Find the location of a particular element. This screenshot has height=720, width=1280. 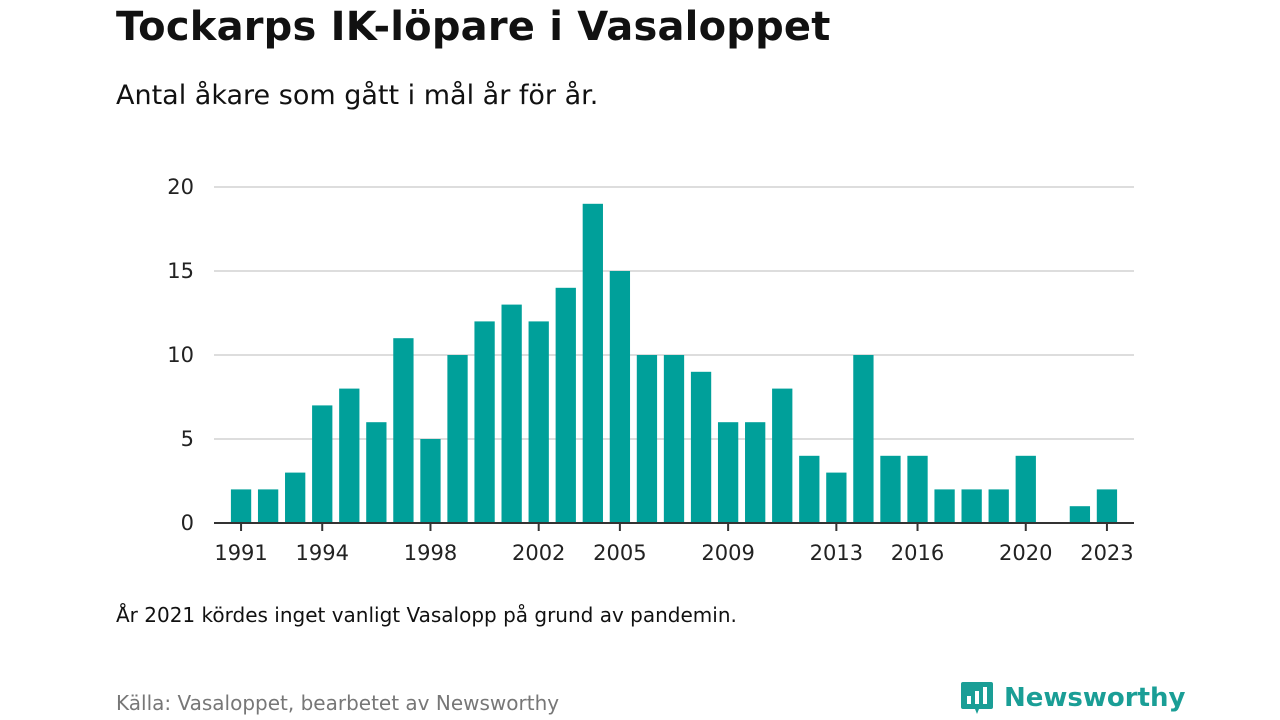

brand-name: Newsworthy is located at coordinates (1095, 698).